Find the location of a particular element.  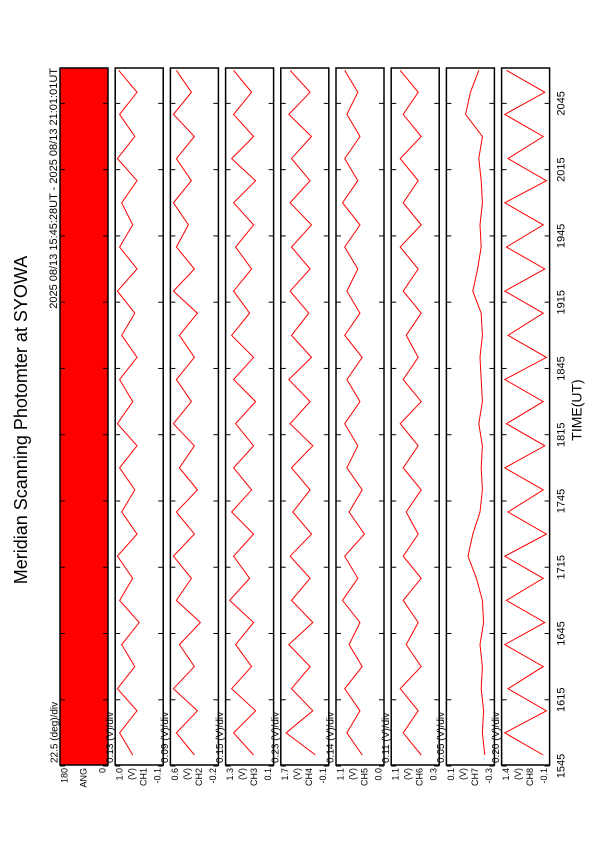

chart-title: Meridian Scanning Photomter at SYOWA is located at coordinates (21, 420).